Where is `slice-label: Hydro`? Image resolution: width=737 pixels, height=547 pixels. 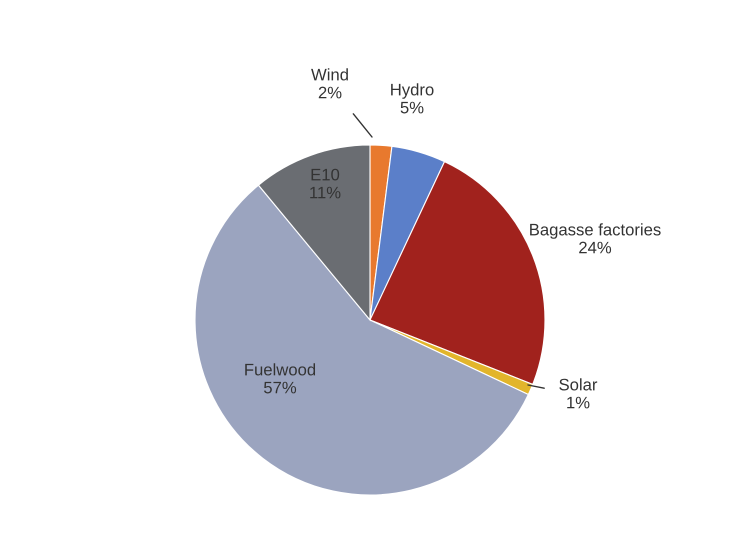
slice-label: Hydro is located at coordinates (412, 91).